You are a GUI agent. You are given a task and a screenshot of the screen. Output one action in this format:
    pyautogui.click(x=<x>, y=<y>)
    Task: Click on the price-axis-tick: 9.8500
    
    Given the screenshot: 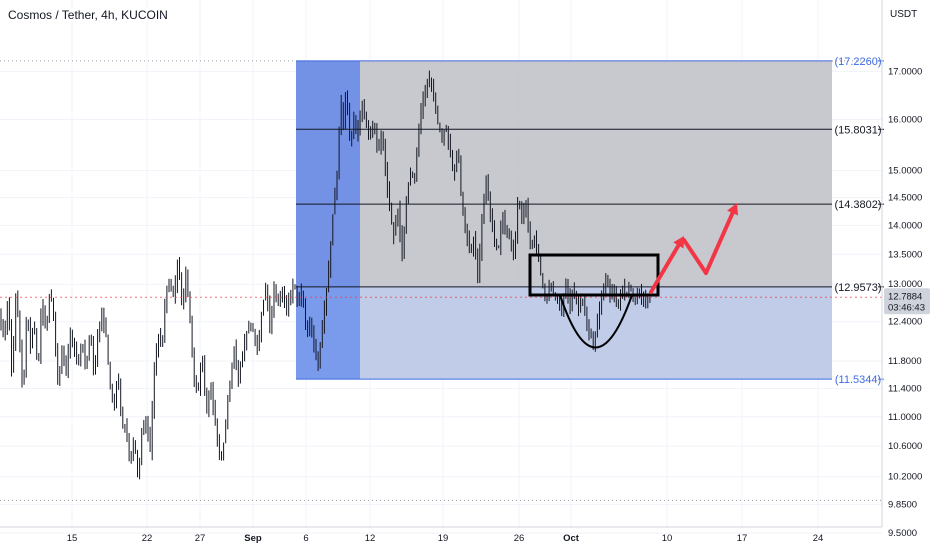 What is the action you would take?
    pyautogui.click(x=902, y=504)
    